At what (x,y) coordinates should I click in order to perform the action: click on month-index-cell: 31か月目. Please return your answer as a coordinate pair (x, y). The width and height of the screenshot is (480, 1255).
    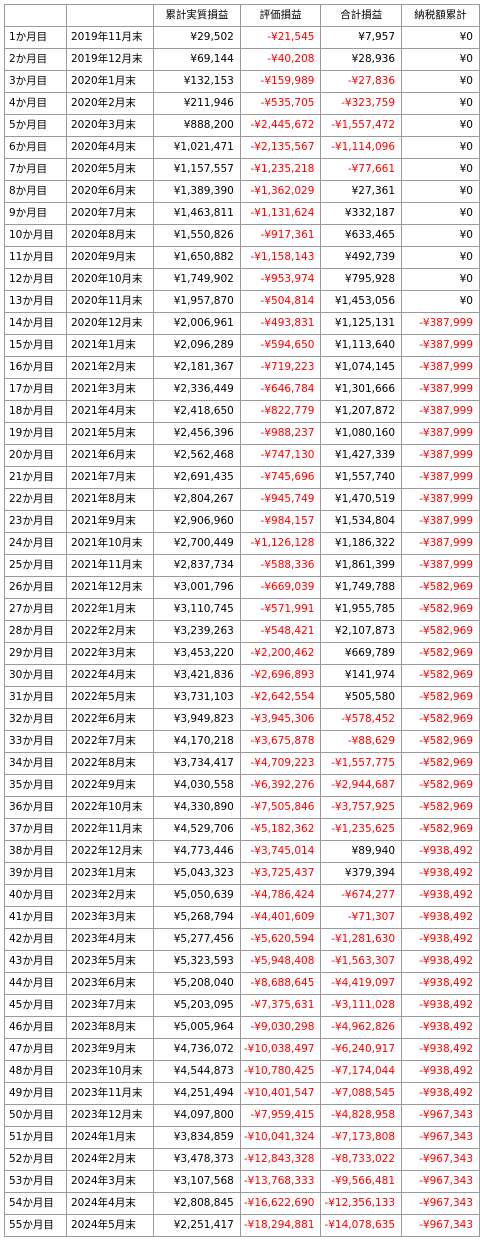
    Looking at the image, I should click on (35, 697).